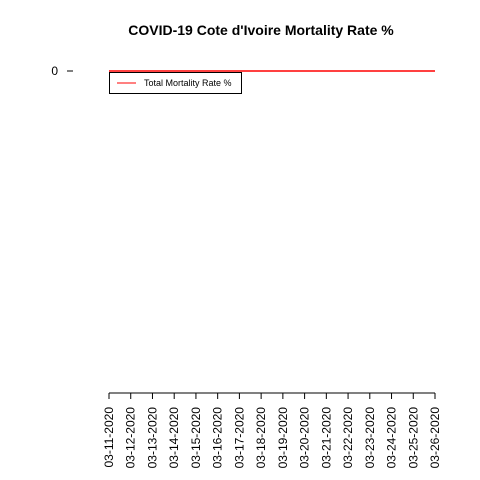 The image size is (480, 480). What do you see at coordinates (174, 438) in the screenshot?
I see `x-tick-label: 03-14-2020` at bounding box center [174, 438].